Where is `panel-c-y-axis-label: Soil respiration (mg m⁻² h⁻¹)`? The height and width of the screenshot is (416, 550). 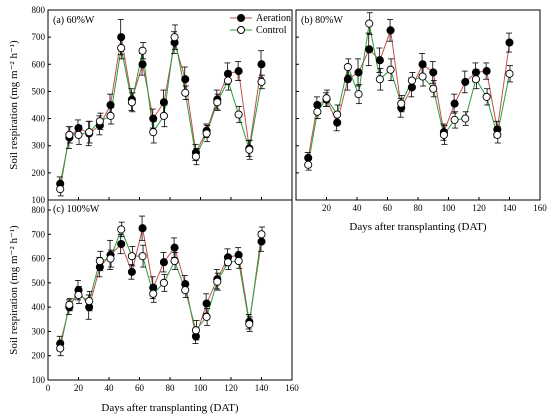
panel-c-y-axis-label: Soil respiration (mg m⁻² h⁻¹) is located at coordinates (14, 290).